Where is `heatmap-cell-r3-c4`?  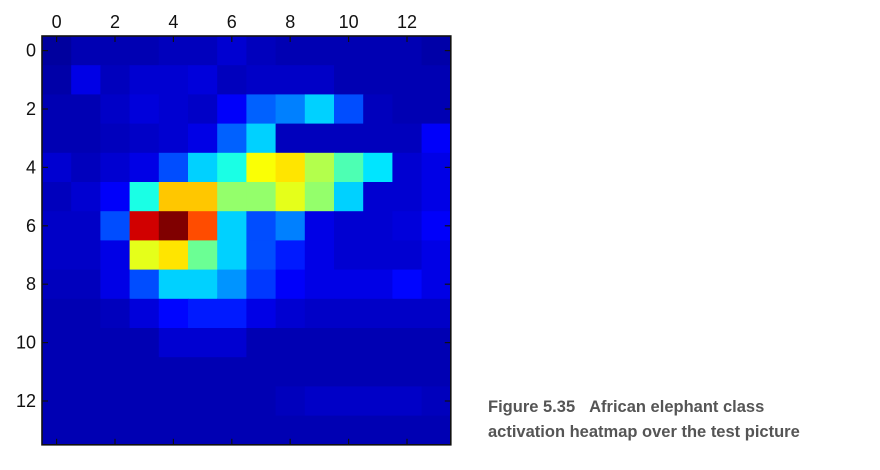
heatmap-cell-r3-c4 is located at coordinates (173, 138).